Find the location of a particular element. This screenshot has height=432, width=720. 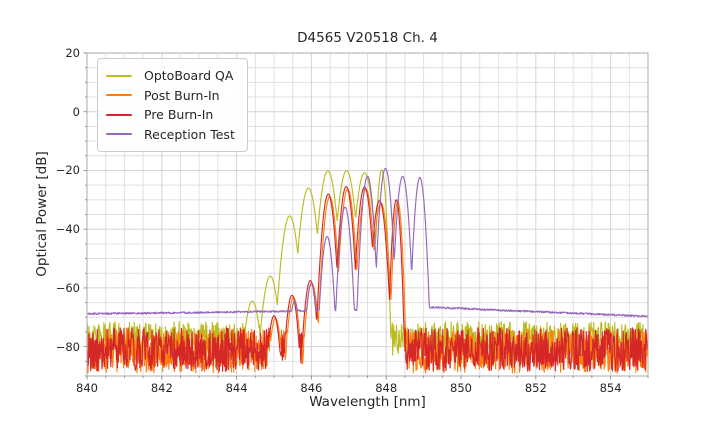

legend-label: Post Burn-In is located at coordinates (182, 95).